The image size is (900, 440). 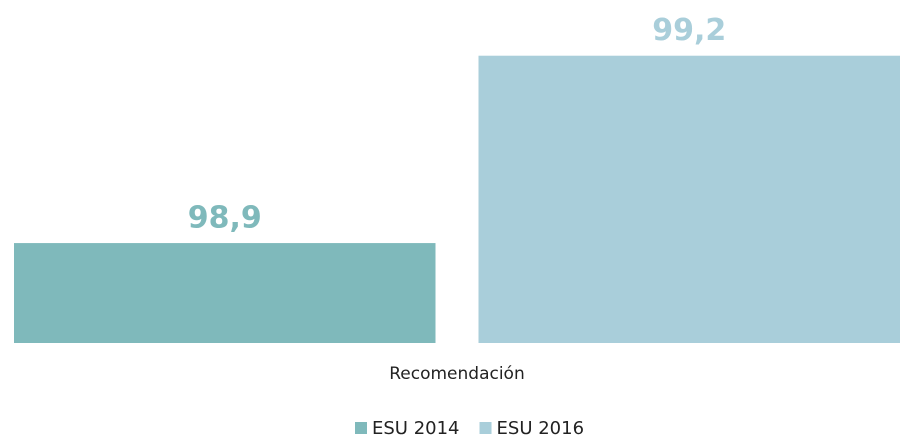 What do you see at coordinates (689, 30) in the screenshot?
I see `data-label: 99,2` at bounding box center [689, 30].